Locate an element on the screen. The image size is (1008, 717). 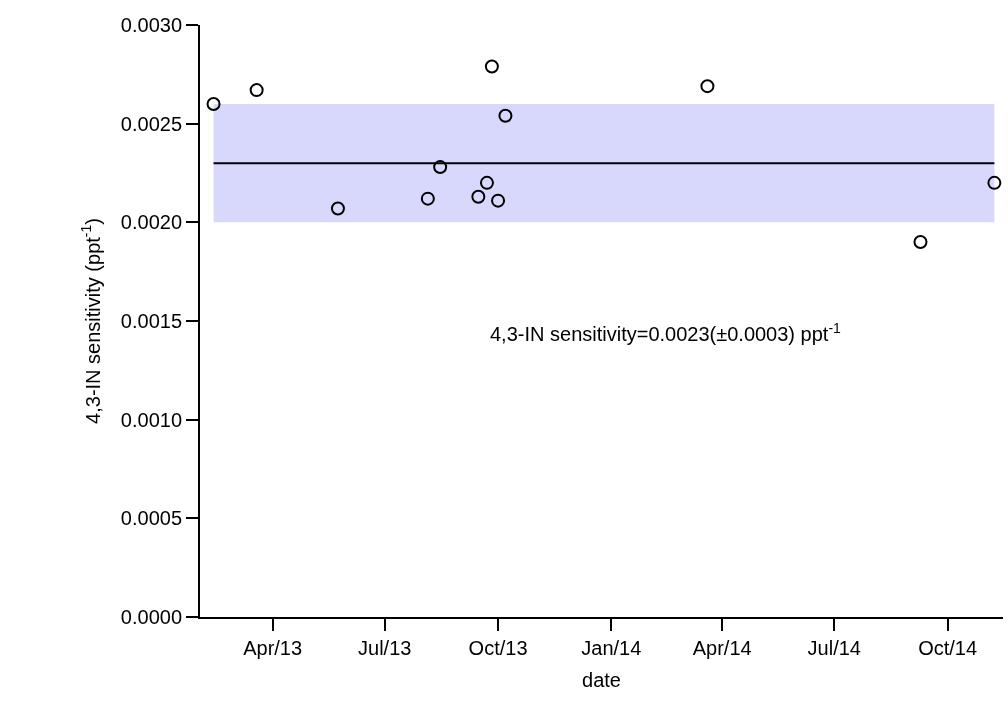
y-tick-label: 0.0005 is located at coordinates (151, 518).